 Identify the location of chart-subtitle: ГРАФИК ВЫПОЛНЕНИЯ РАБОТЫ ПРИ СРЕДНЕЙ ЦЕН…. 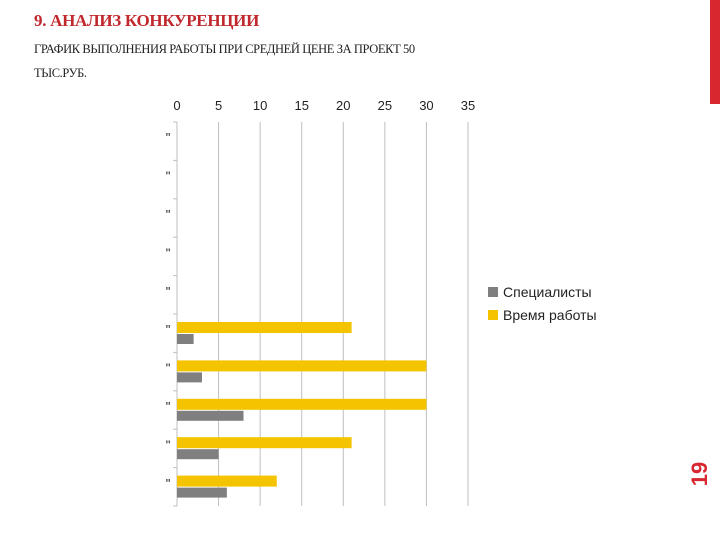
(224, 61).